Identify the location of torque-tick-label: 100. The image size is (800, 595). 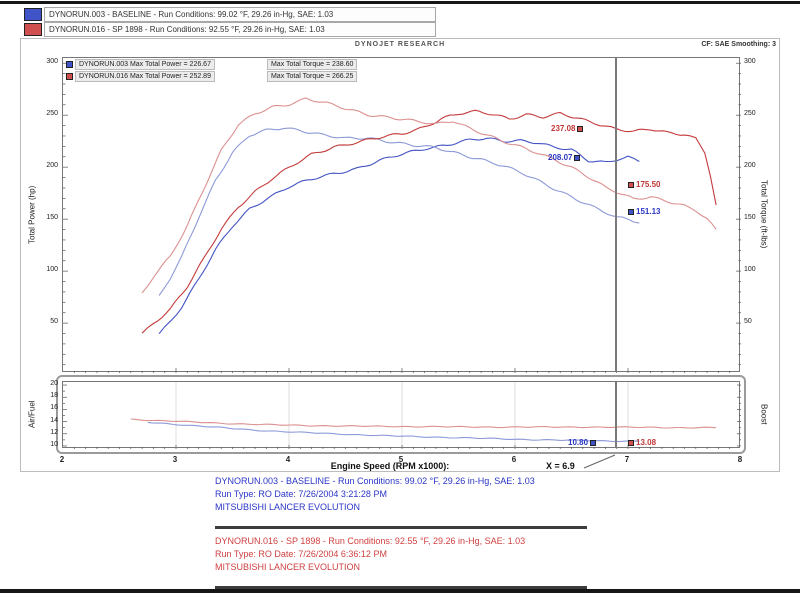
(750, 270).